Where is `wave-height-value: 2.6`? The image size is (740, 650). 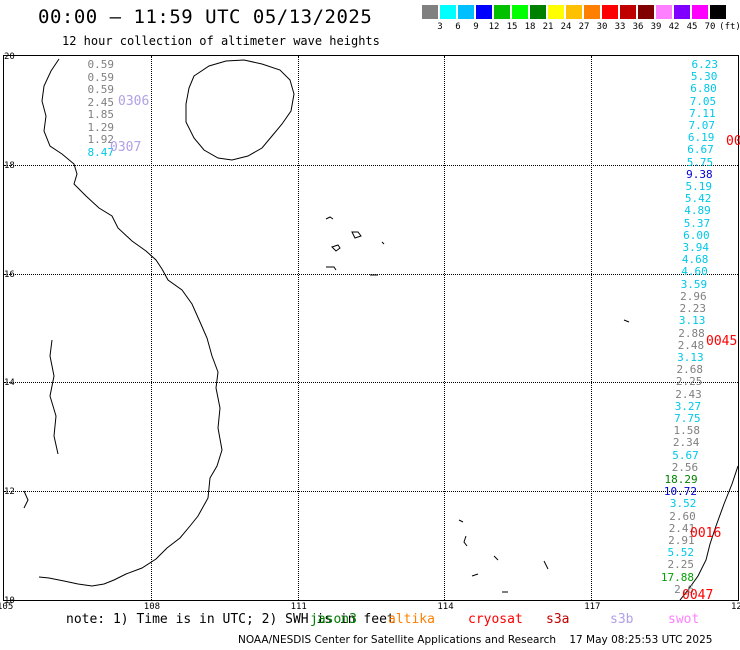 wave-height-value: 2.6 is located at coordinates (684, 589).